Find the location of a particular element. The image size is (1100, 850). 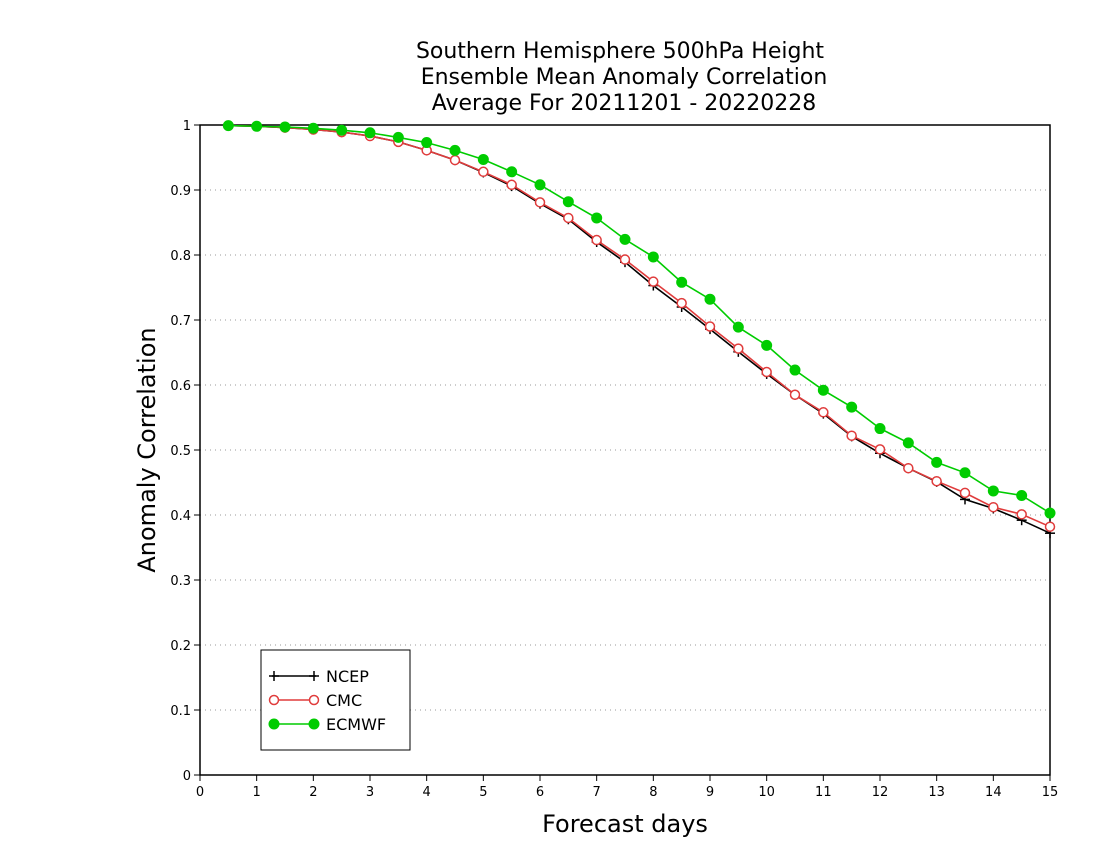

legend-marker-start-cmc is located at coordinates (274, 700).